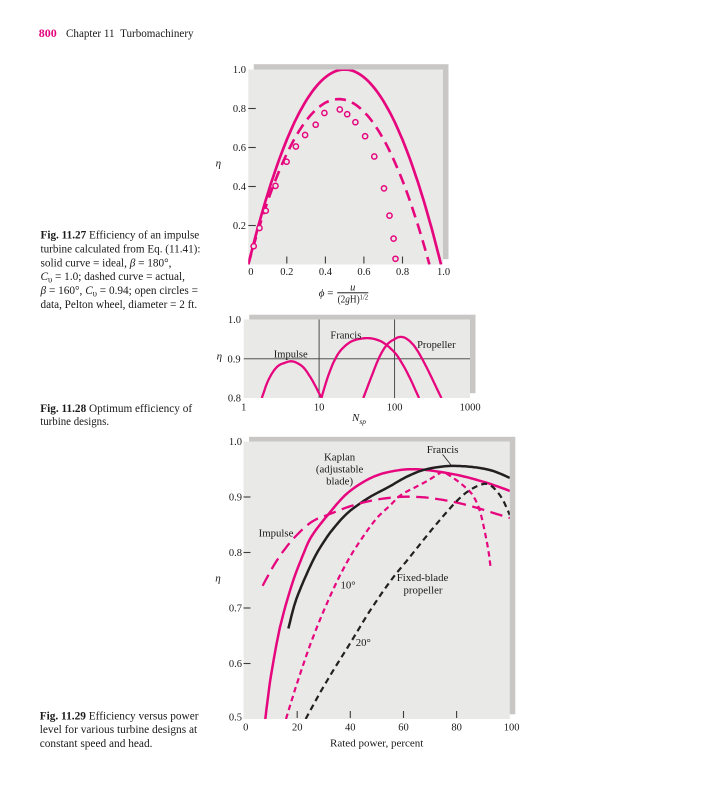 Image resolution: width=705 pixels, height=800 pixels. I want to click on svg-text: 40, so click(350, 728).